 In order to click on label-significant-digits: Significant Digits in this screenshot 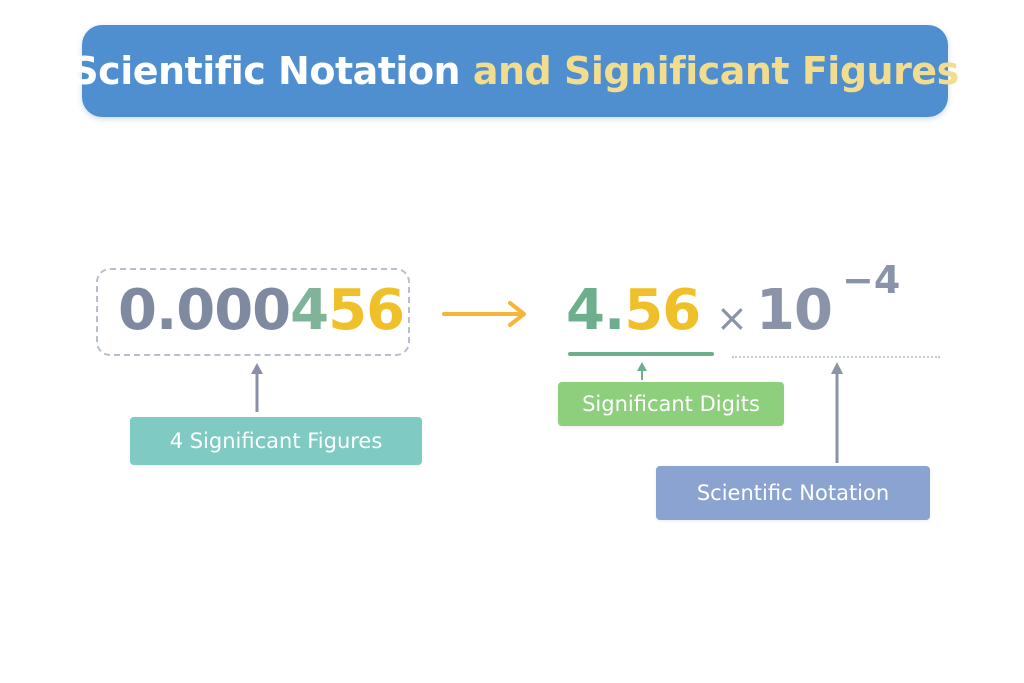, I will do `click(671, 404)`.